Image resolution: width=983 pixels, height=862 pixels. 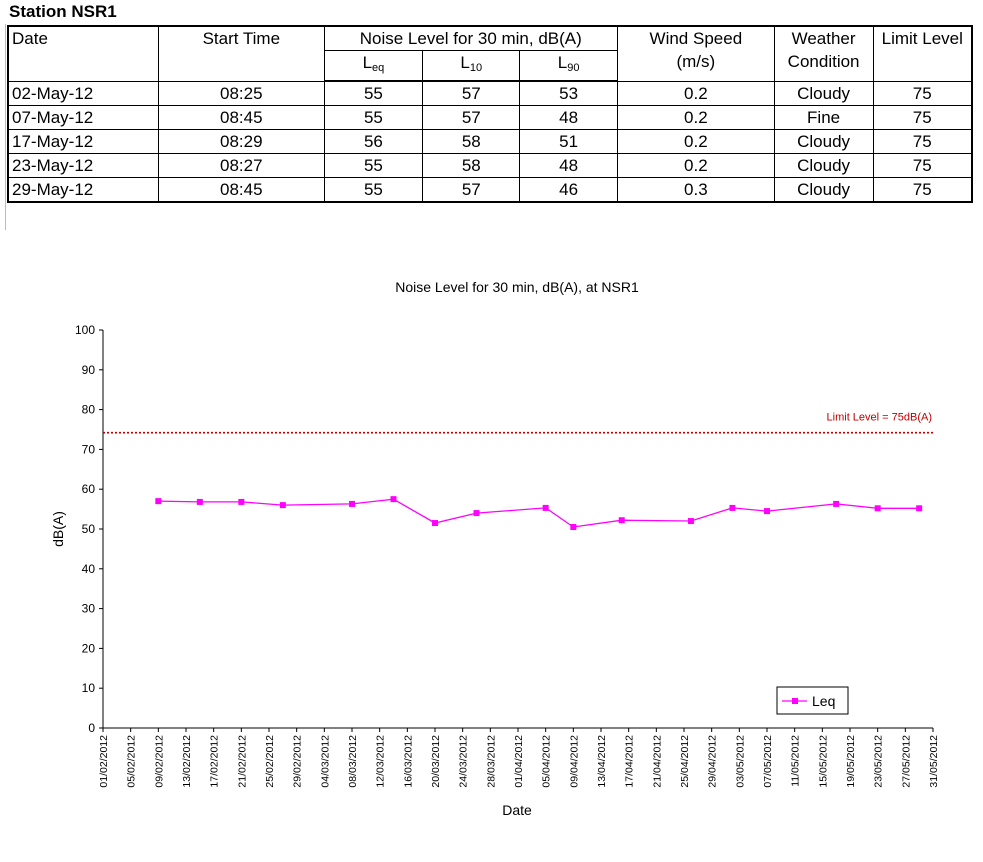 What do you see at coordinates (83, 53) in the screenshot?
I see `header-date: Date` at bounding box center [83, 53].